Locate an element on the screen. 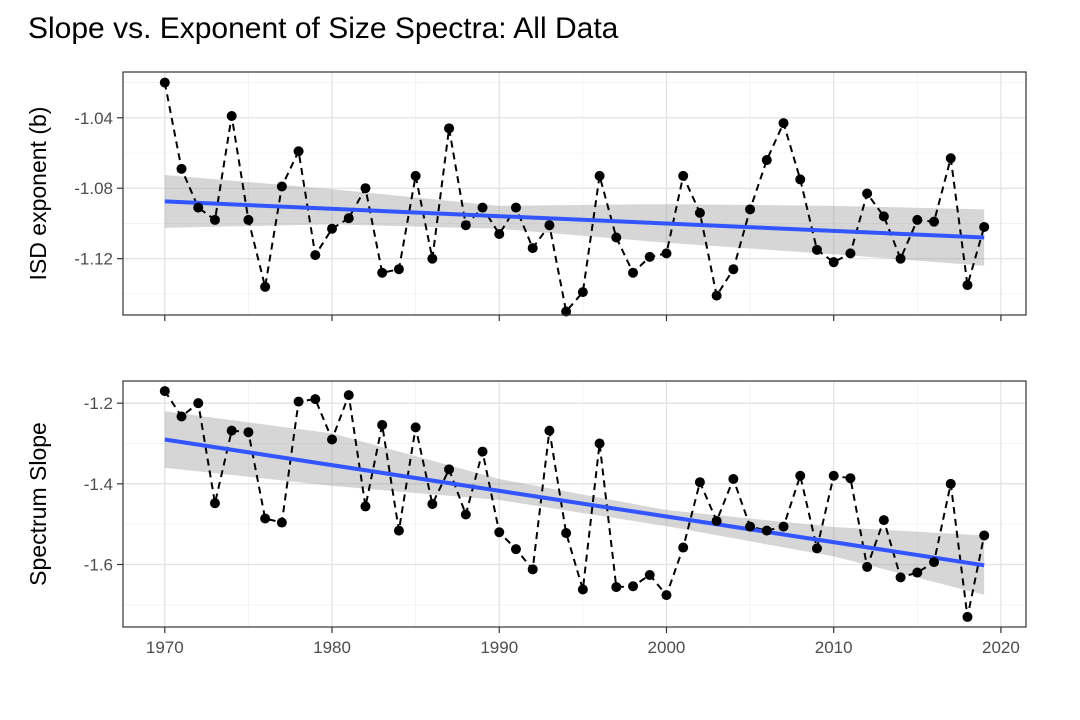  y-tick-label: -1.04 is located at coordinates (93, 118).